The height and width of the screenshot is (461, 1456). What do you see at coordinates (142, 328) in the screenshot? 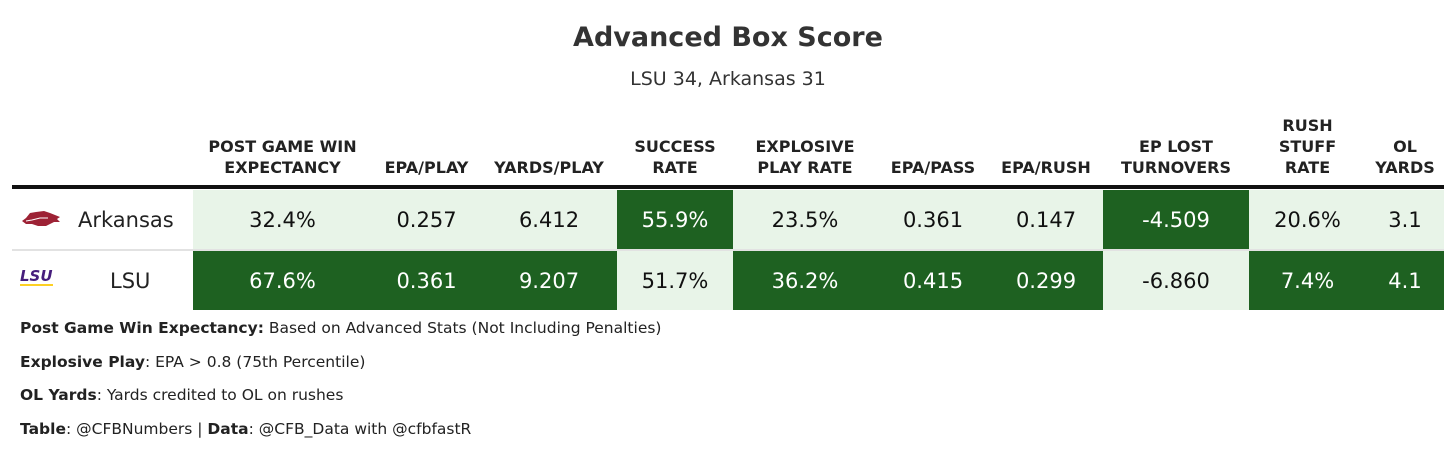
I see `note-label: Post Game Win Expectancy:` at bounding box center [142, 328].